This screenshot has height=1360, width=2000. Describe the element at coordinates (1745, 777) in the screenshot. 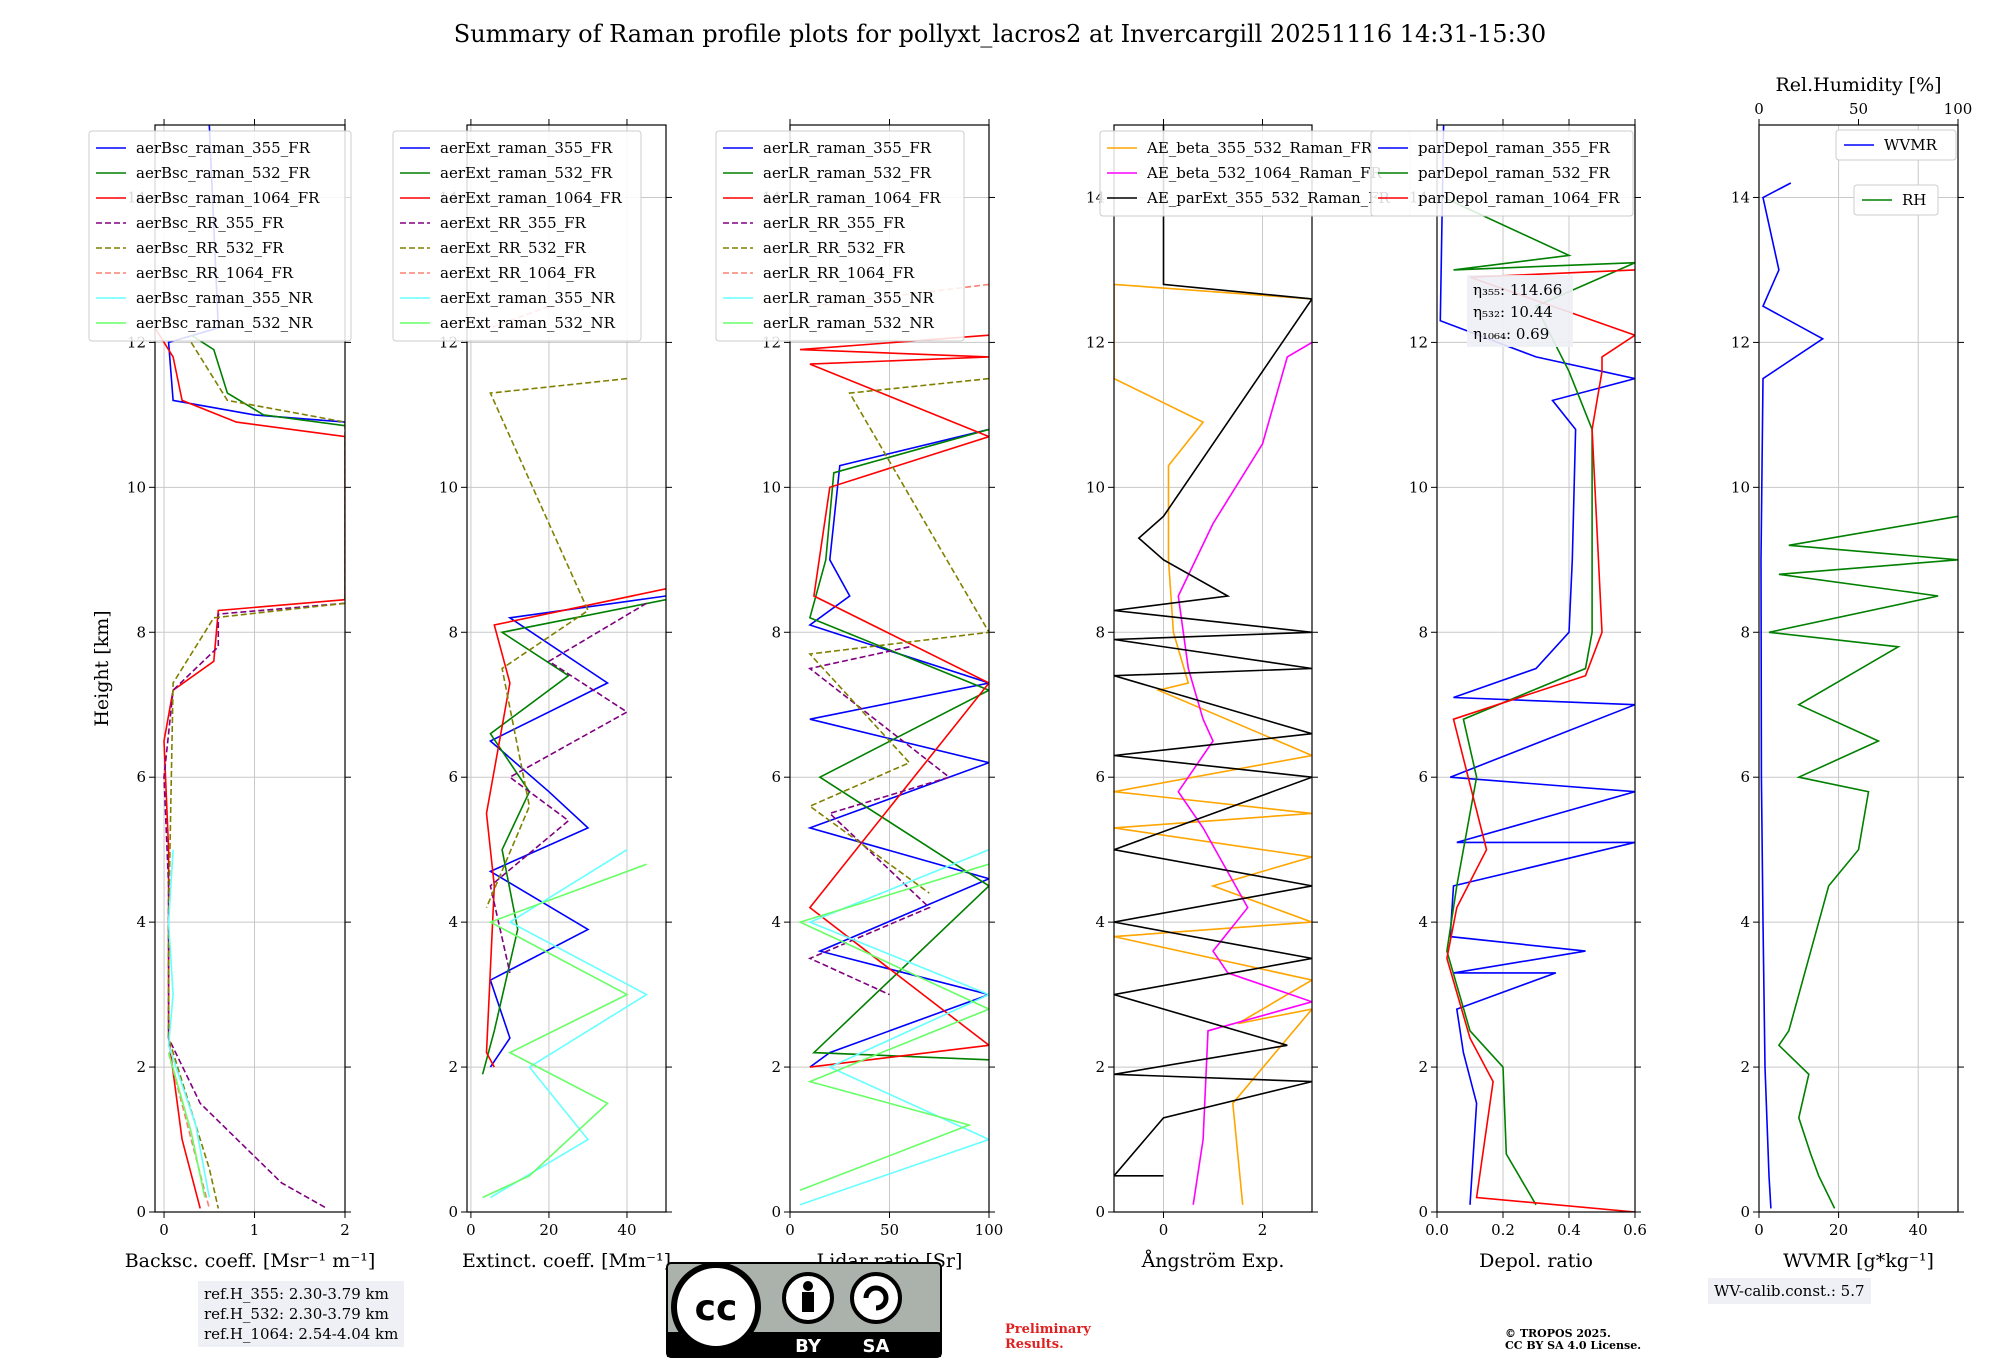

I see `wv-ytick-label: 6` at that location.